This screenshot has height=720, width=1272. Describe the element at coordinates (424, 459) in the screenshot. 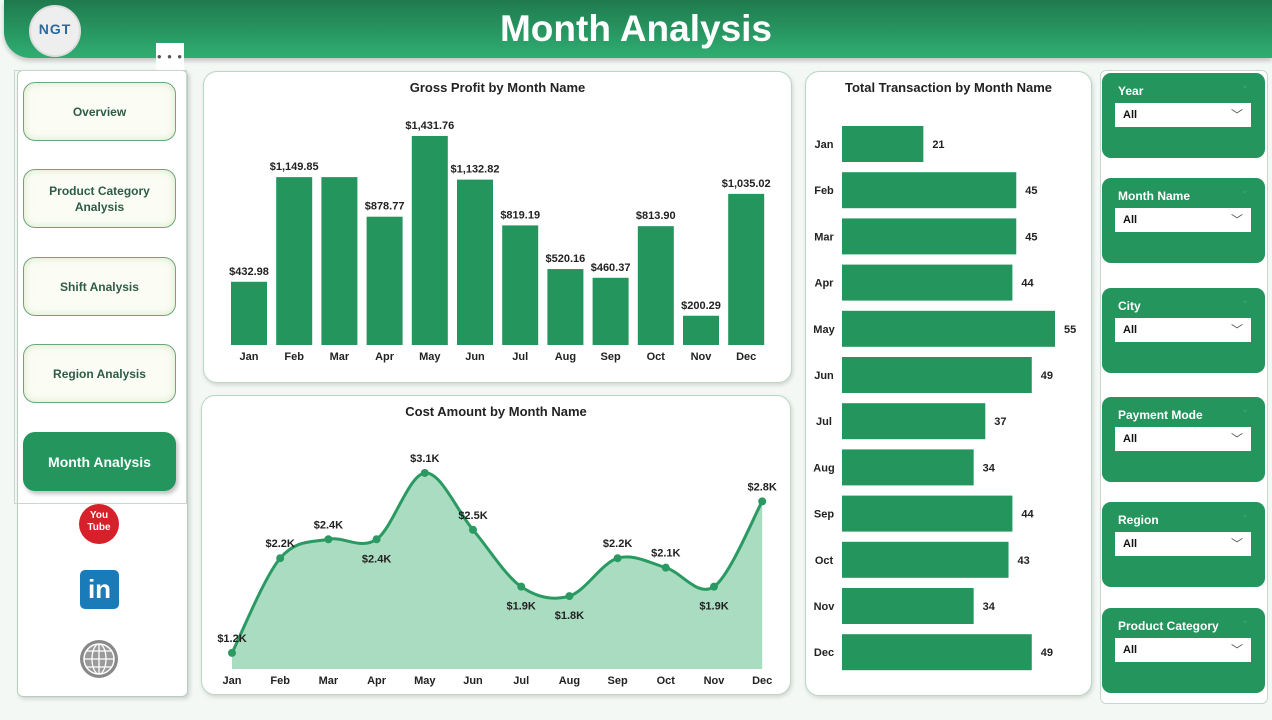

I see `data-label: $3.1K` at that location.